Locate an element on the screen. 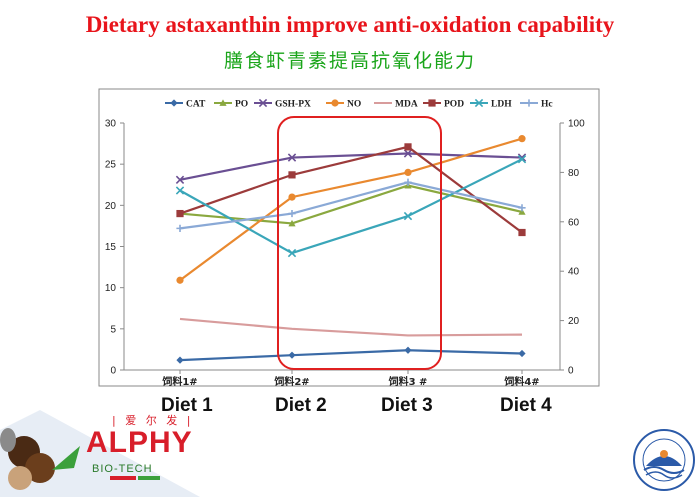  slide-subtitle: 膳食虾青素提高抗氧化能力 is located at coordinates (349, 61).